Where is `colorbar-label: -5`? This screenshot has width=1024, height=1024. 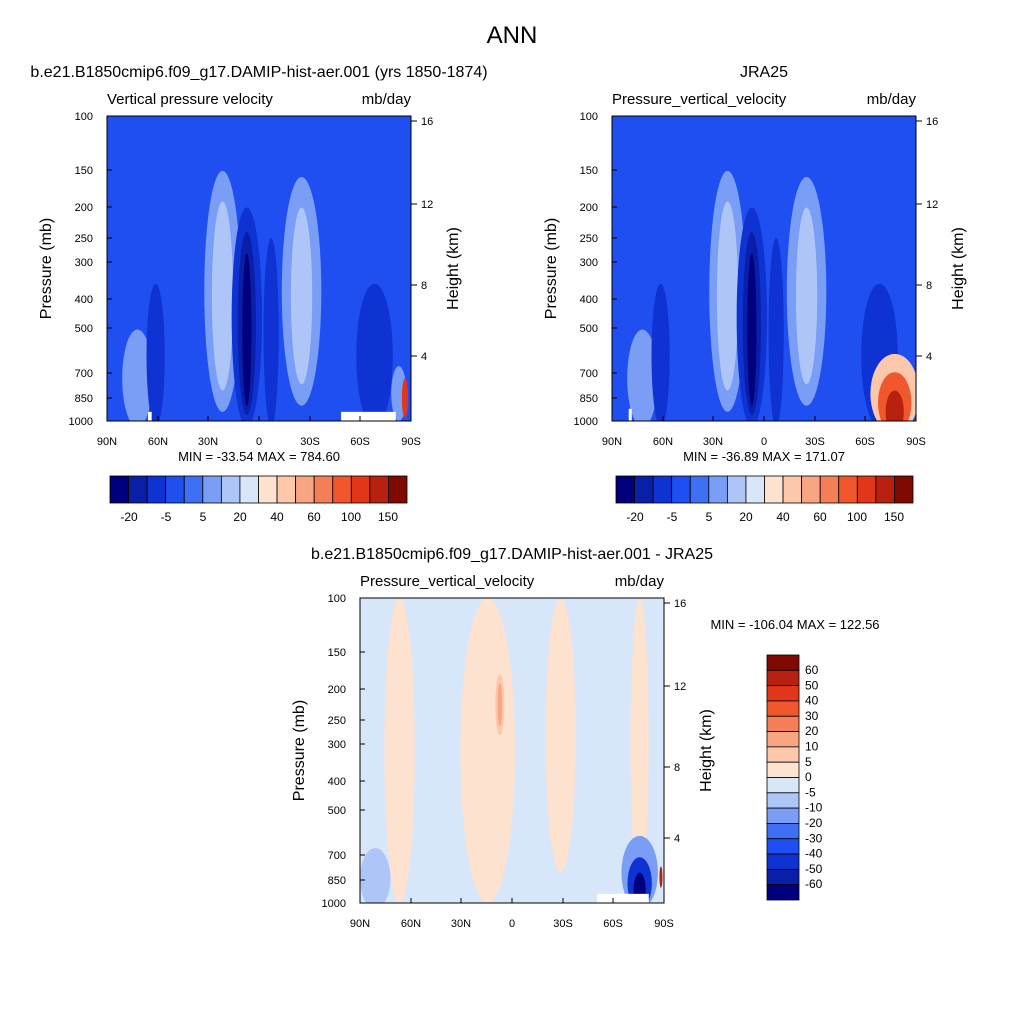
colorbar-label: -5 is located at coordinates (672, 517).